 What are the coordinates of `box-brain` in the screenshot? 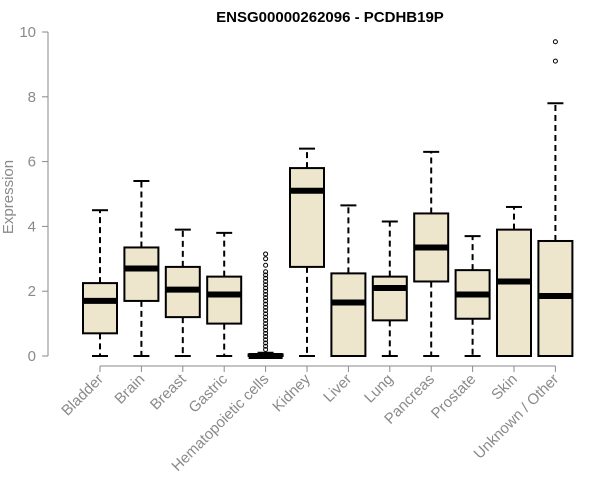 It's located at (141, 268).